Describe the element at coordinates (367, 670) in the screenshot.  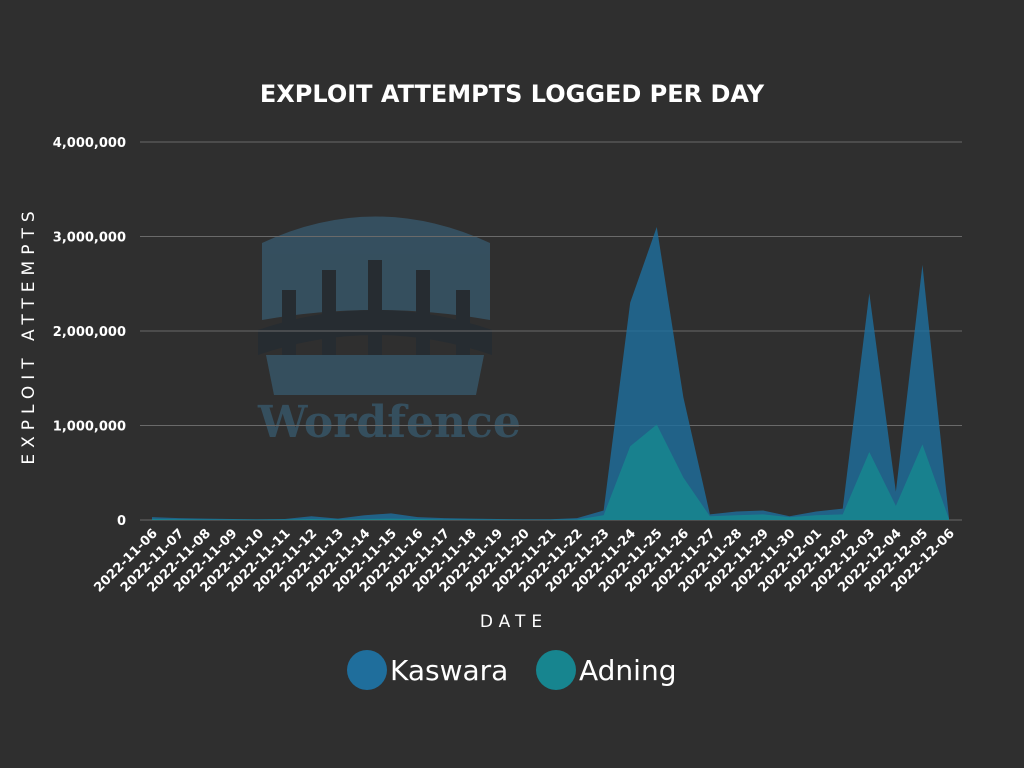
I see `legend-swatch-kaswara` at that location.